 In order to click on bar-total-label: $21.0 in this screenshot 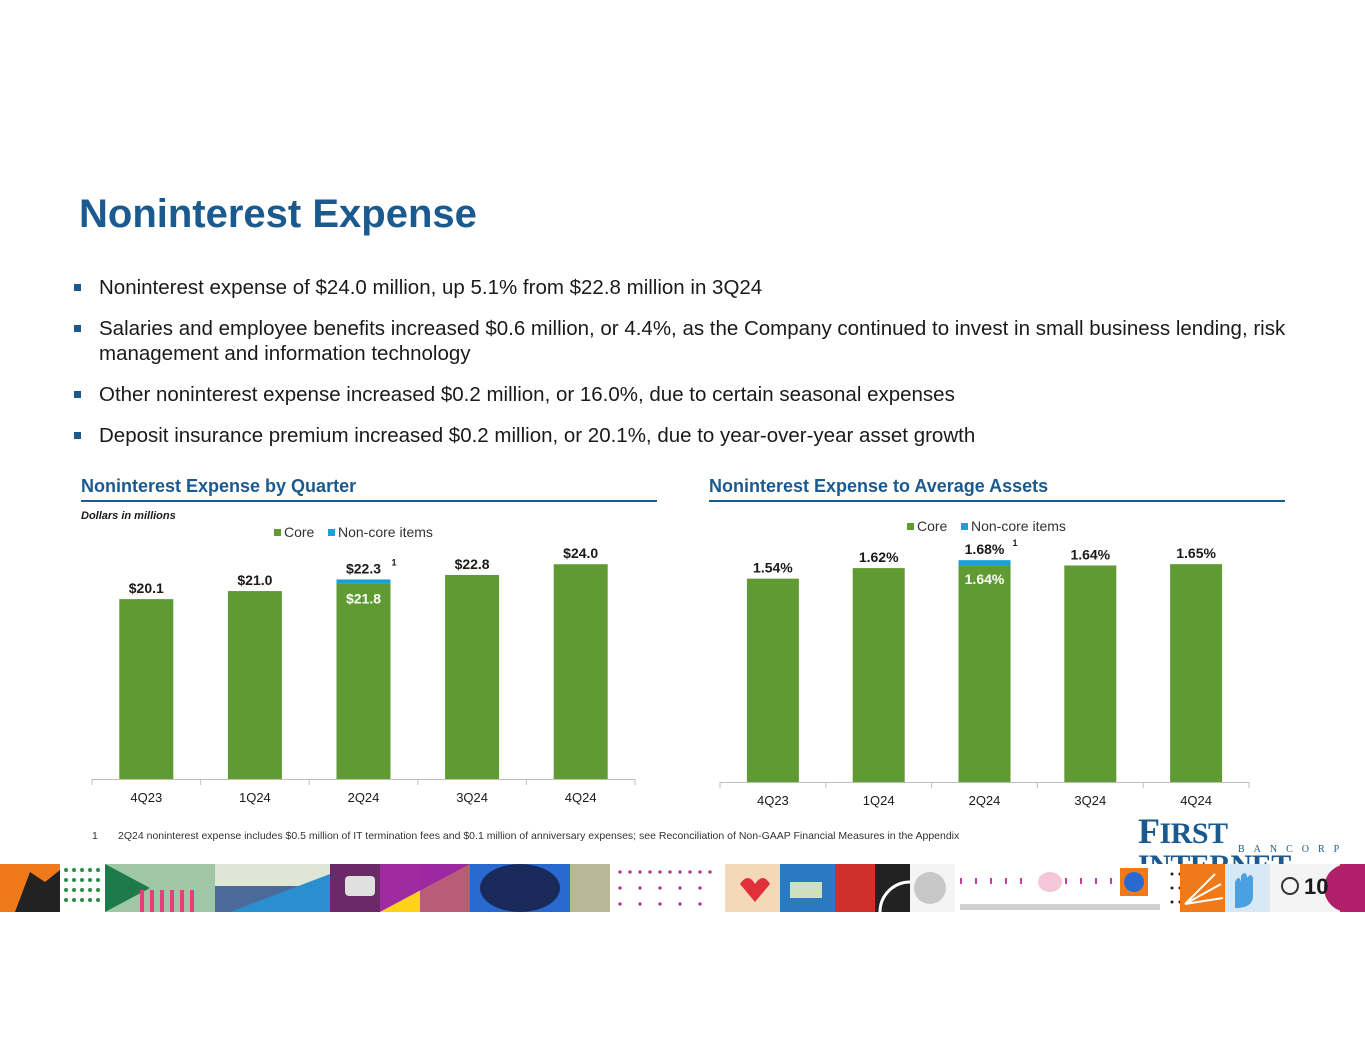, I will do `click(254, 580)`.